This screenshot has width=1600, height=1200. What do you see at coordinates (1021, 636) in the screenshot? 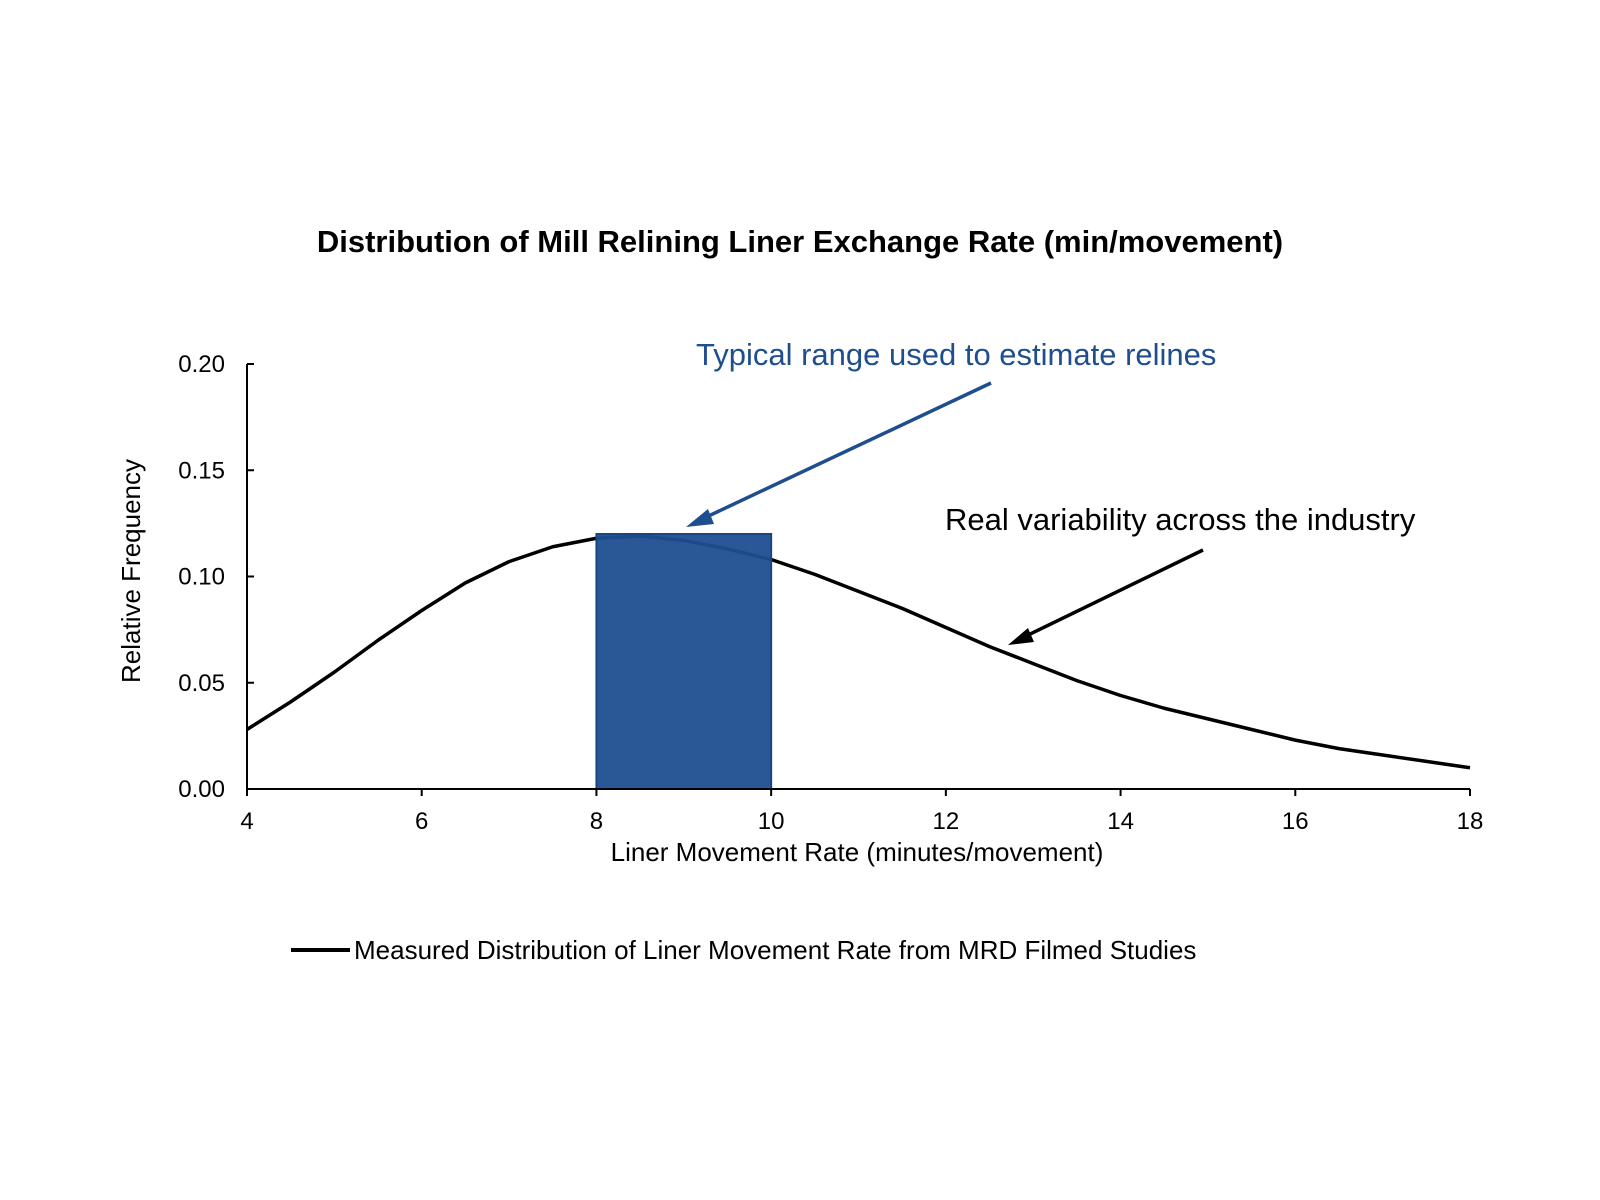
I see `arrowhead-black-icon` at bounding box center [1021, 636].